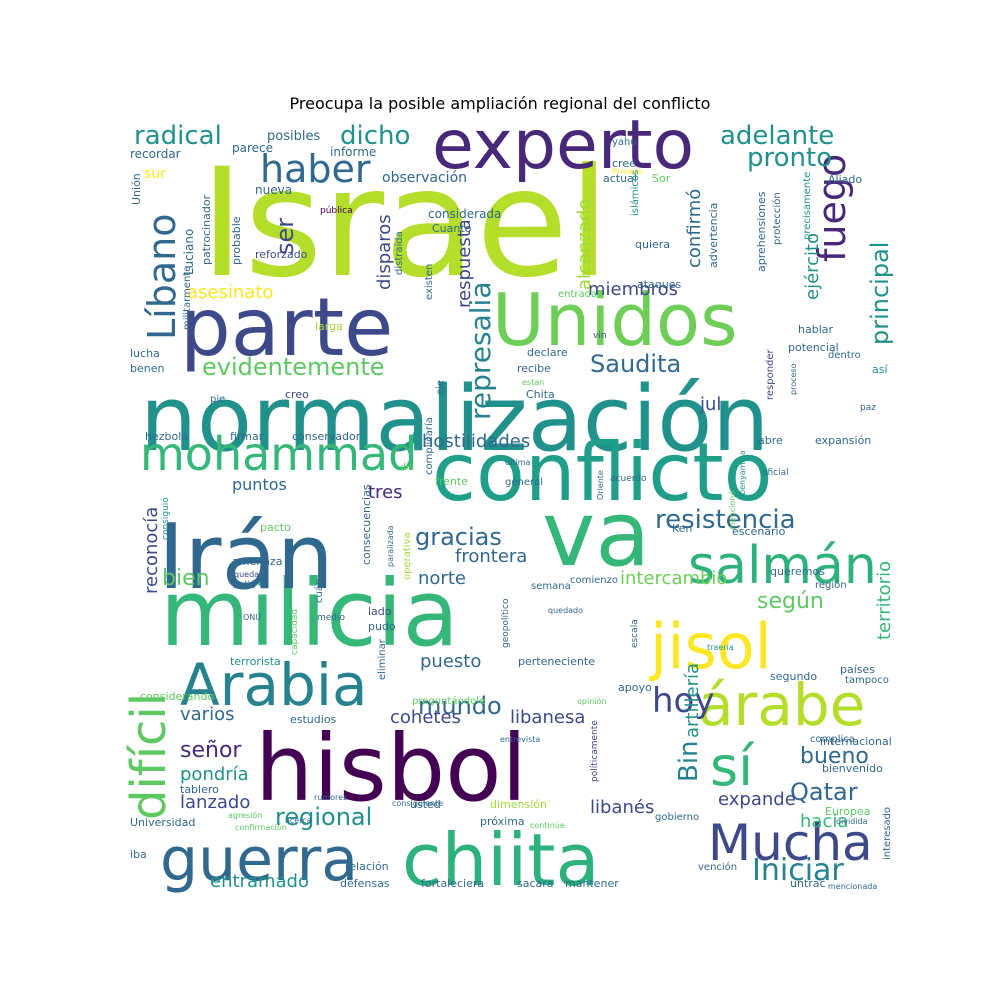 The image size is (1000, 1000). What do you see at coordinates (852, 821) in the screenshot?
I see `cloud-word: dividida` at bounding box center [852, 821].